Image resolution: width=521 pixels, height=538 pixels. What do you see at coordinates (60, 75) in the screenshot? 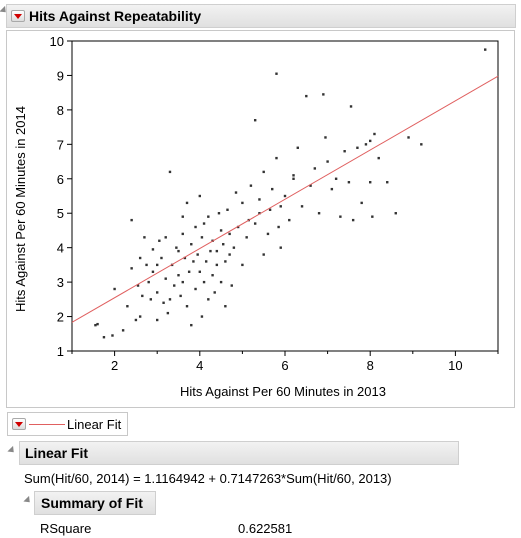
I see `y-tick-label: 9` at bounding box center [60, 75].